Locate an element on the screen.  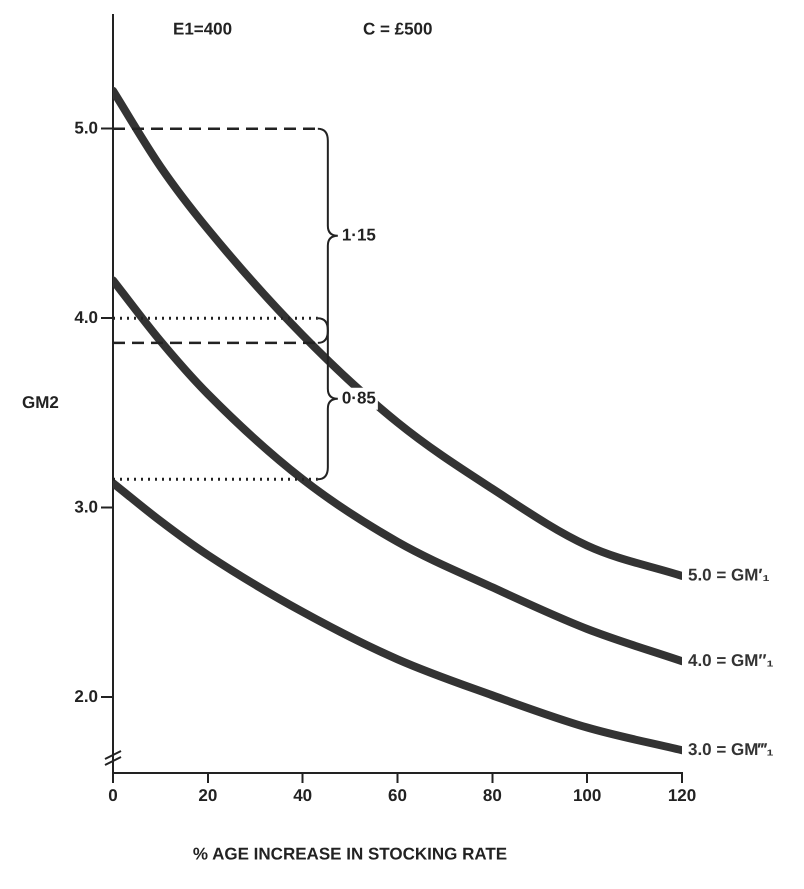
y-tick-label: 2.0 is located at coordinates (86, 696).